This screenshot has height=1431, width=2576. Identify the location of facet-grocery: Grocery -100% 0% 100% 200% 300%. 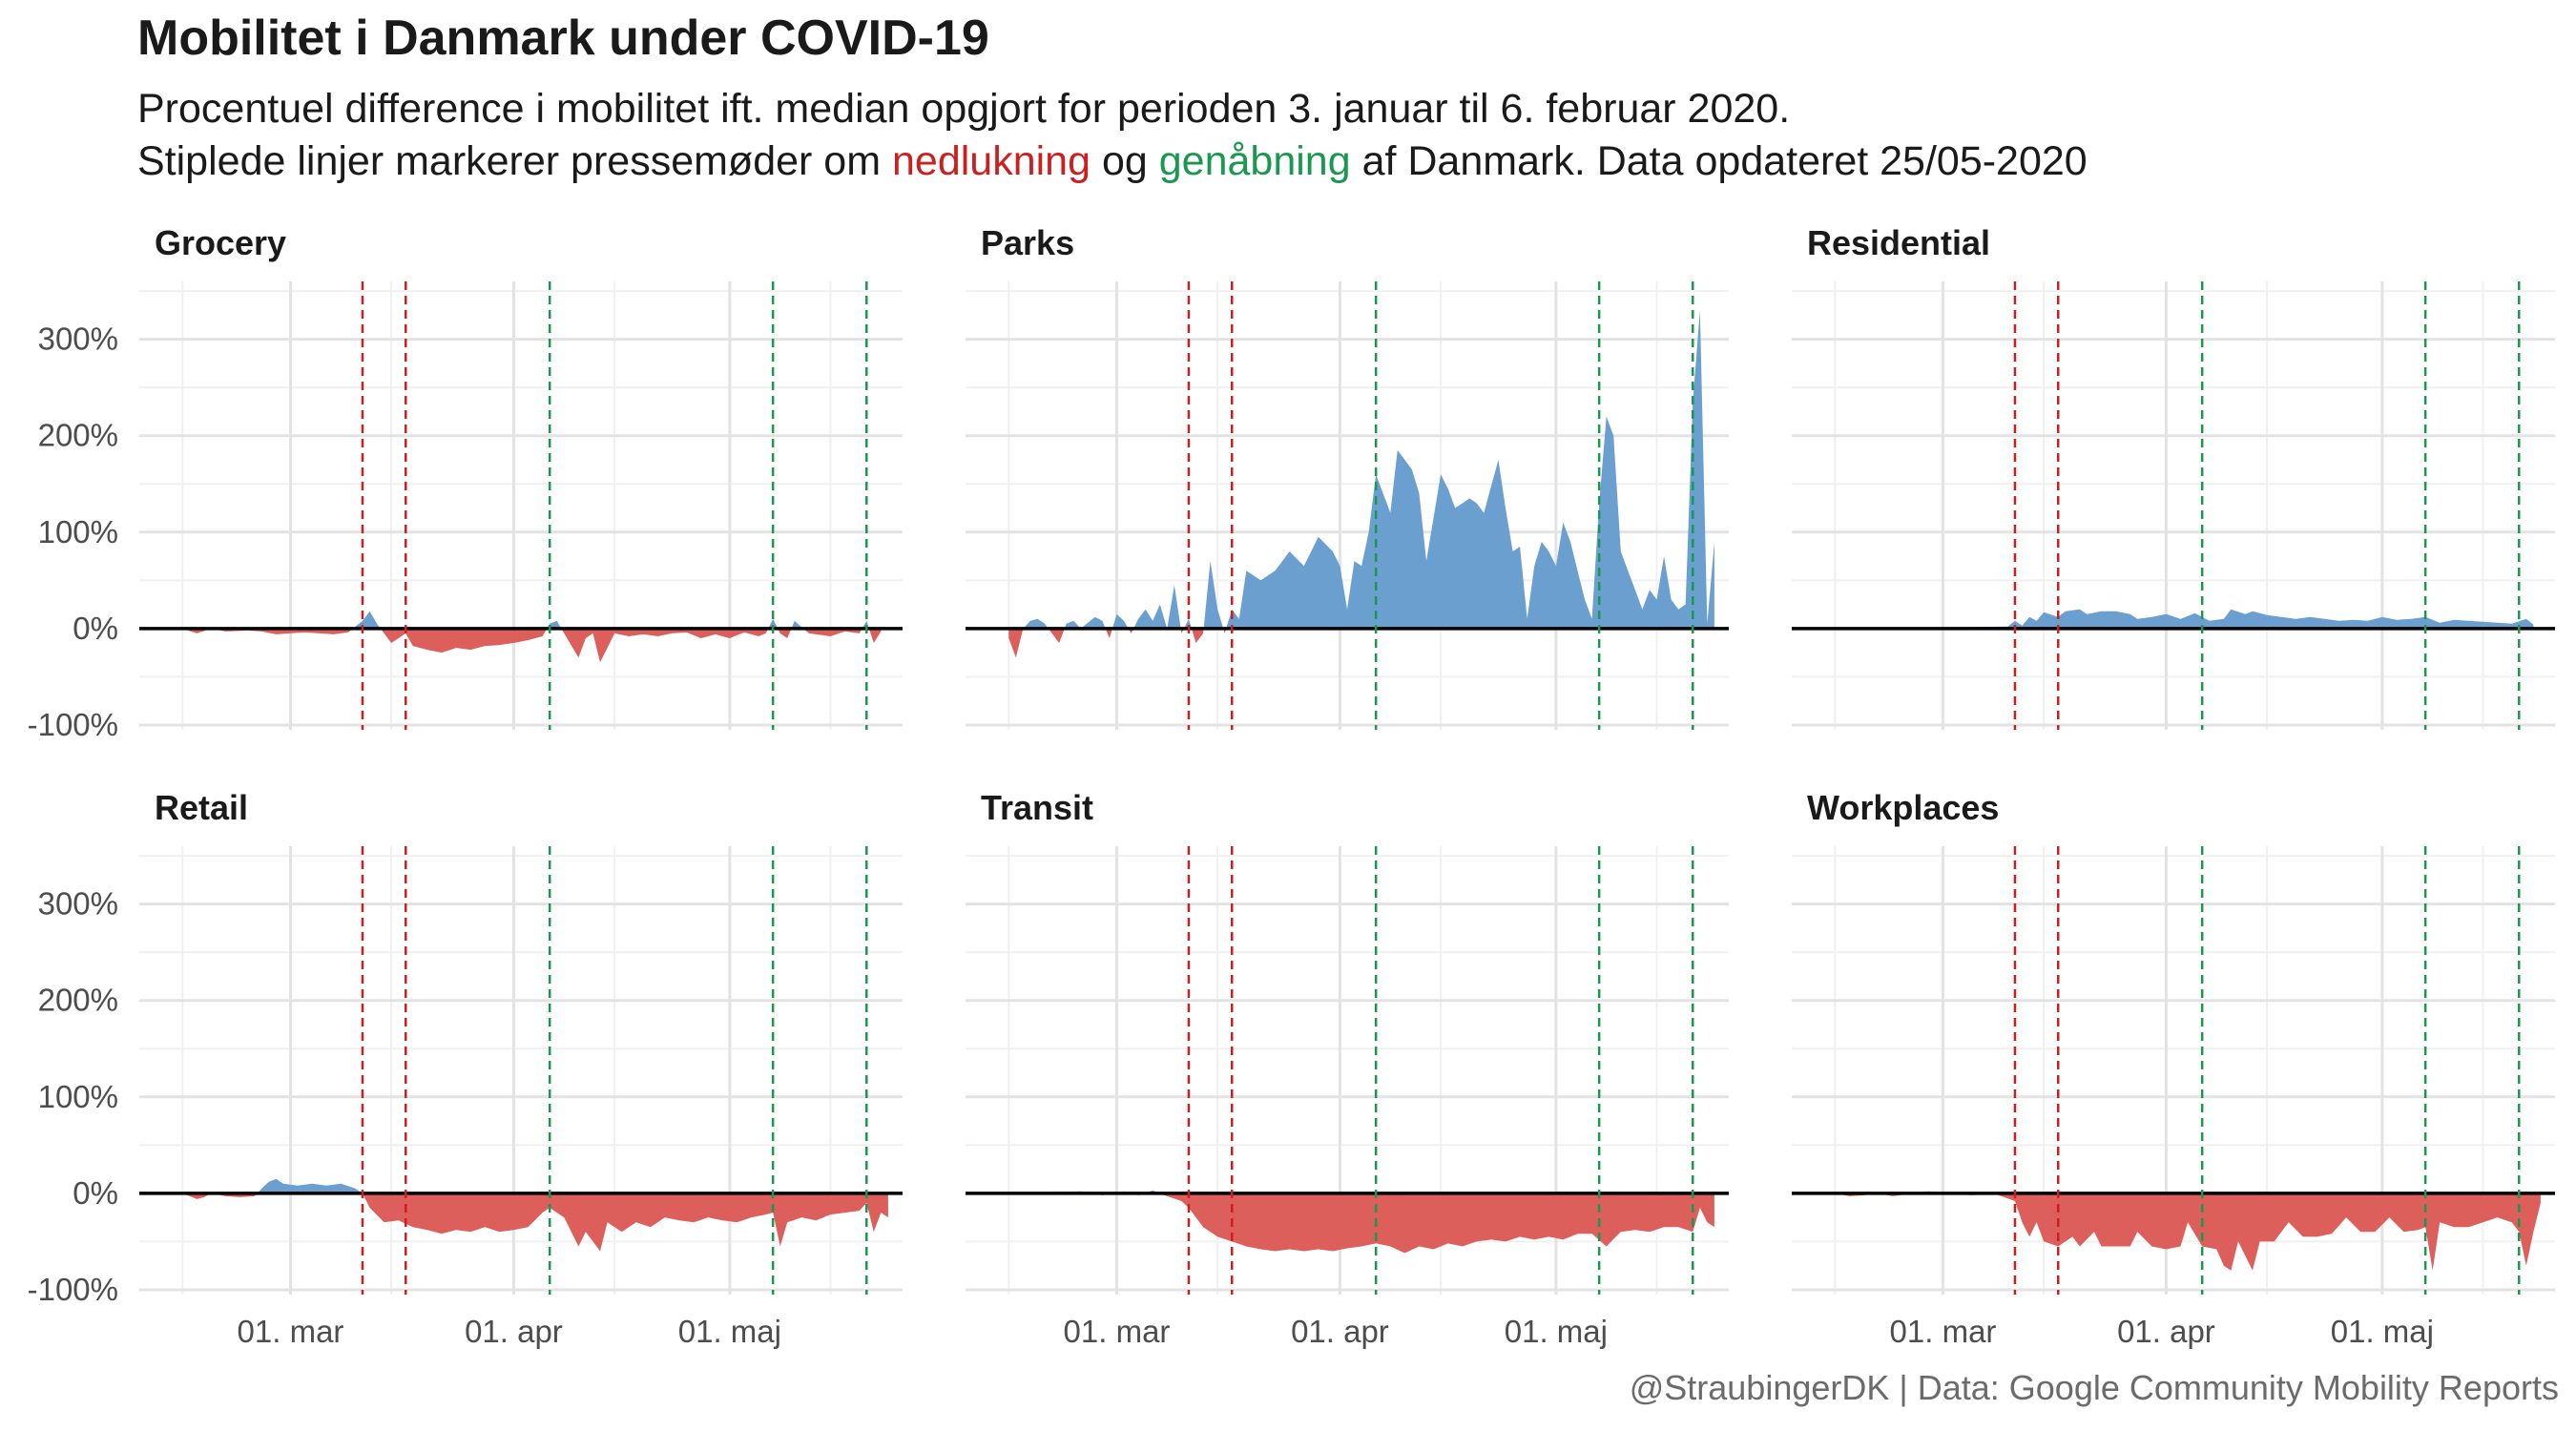
(465, 482).